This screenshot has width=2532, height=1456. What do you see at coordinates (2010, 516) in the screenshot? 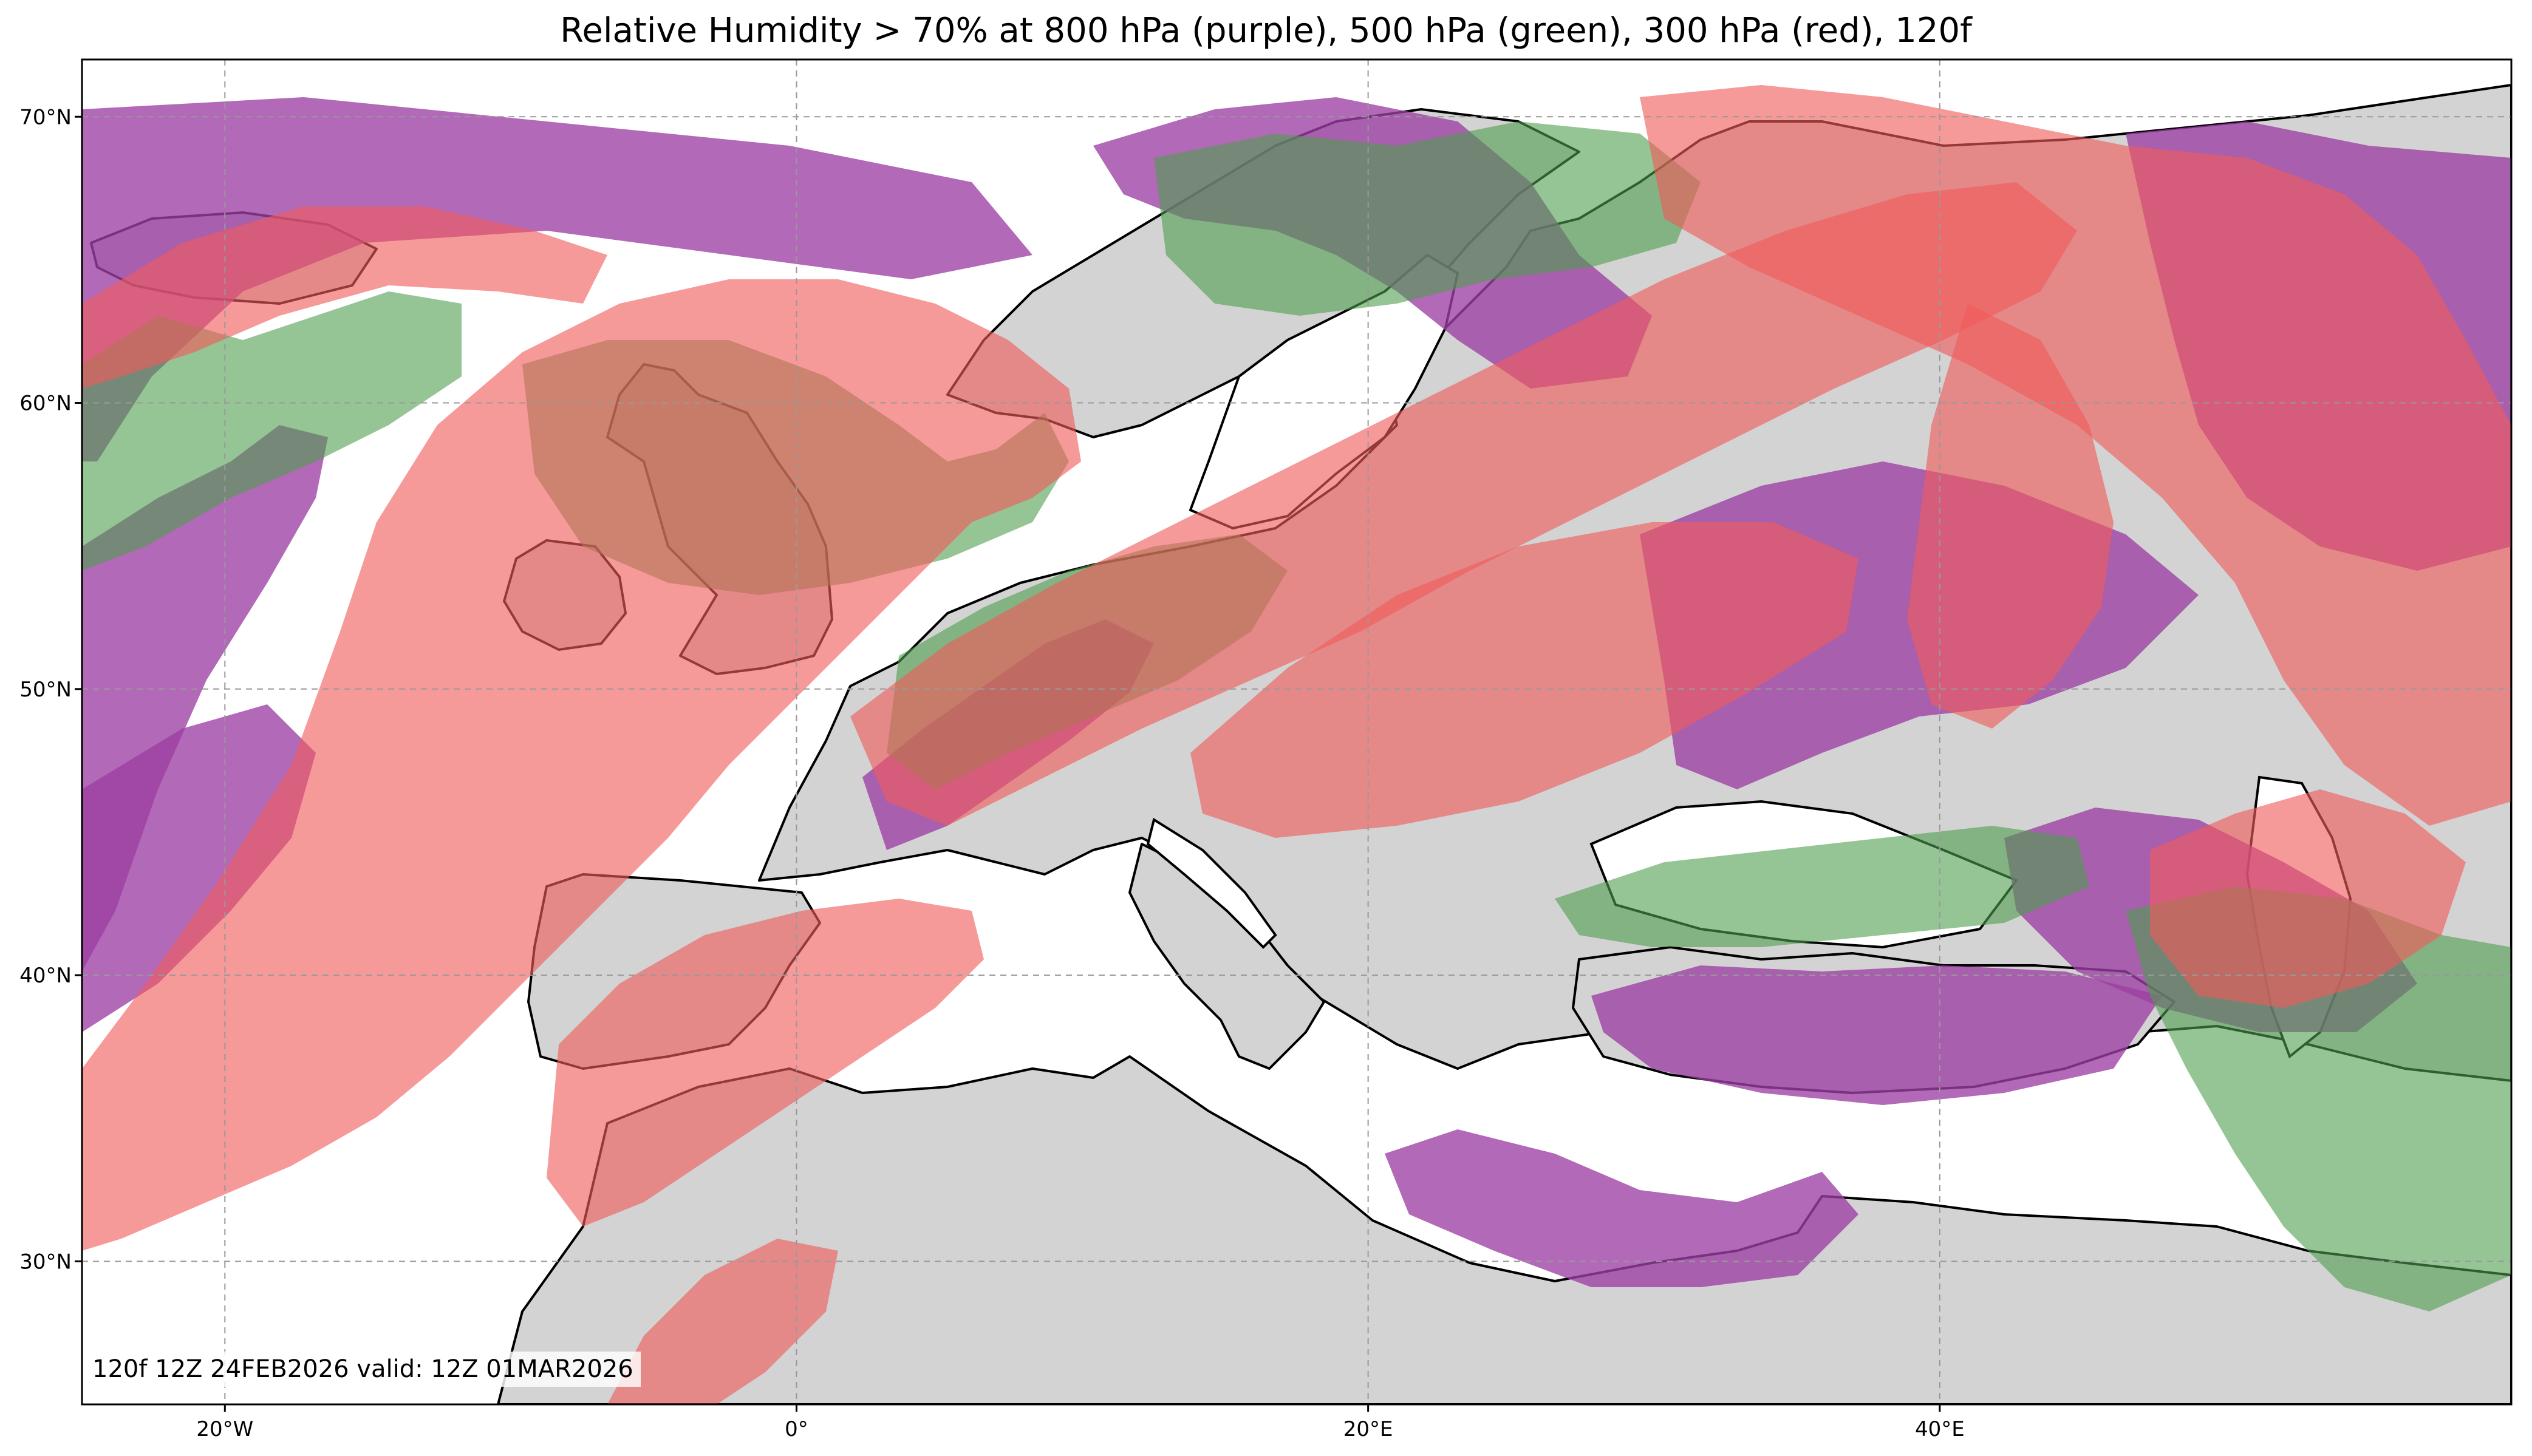
I see `rh-300-band-volga` at bounding box center [2010, 516].